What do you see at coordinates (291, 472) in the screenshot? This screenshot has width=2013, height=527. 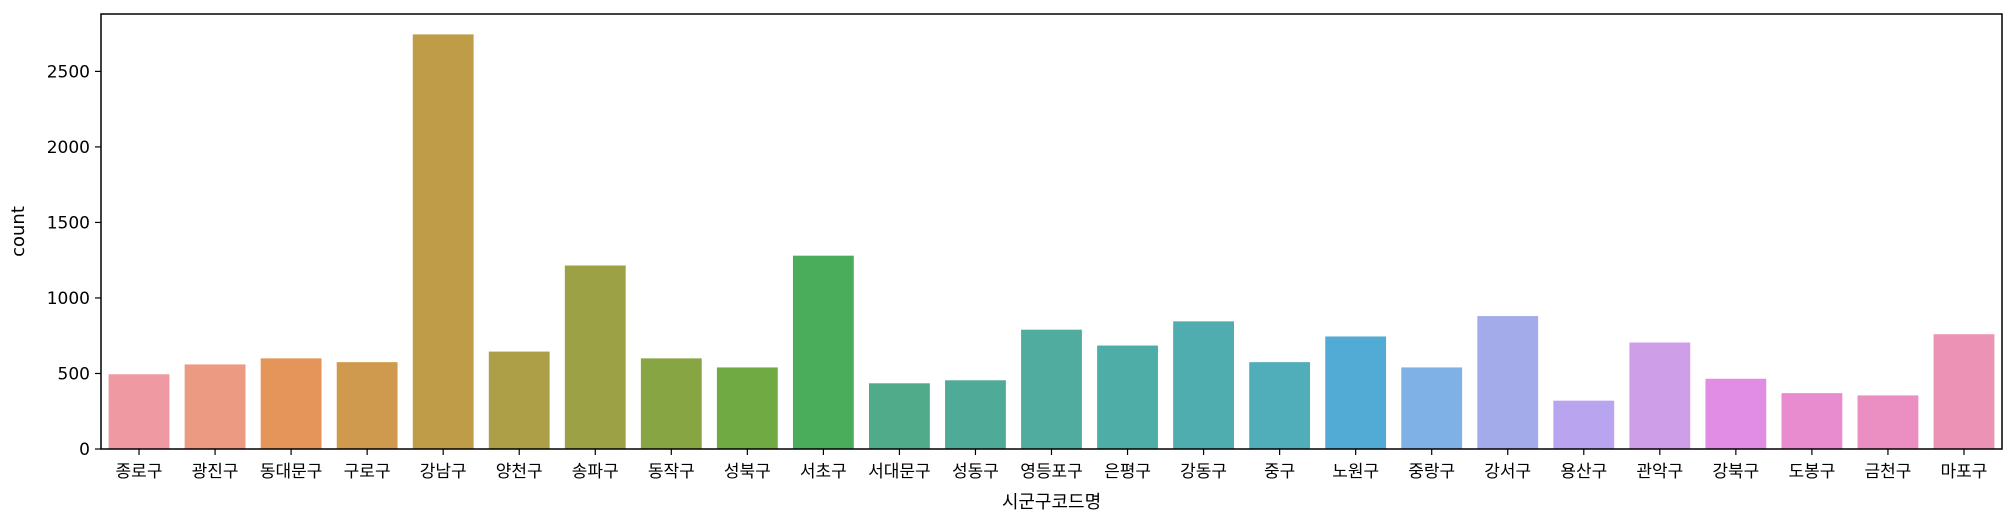 I see `x-tick-label: 동대문구` at bounding box center [291, 472].